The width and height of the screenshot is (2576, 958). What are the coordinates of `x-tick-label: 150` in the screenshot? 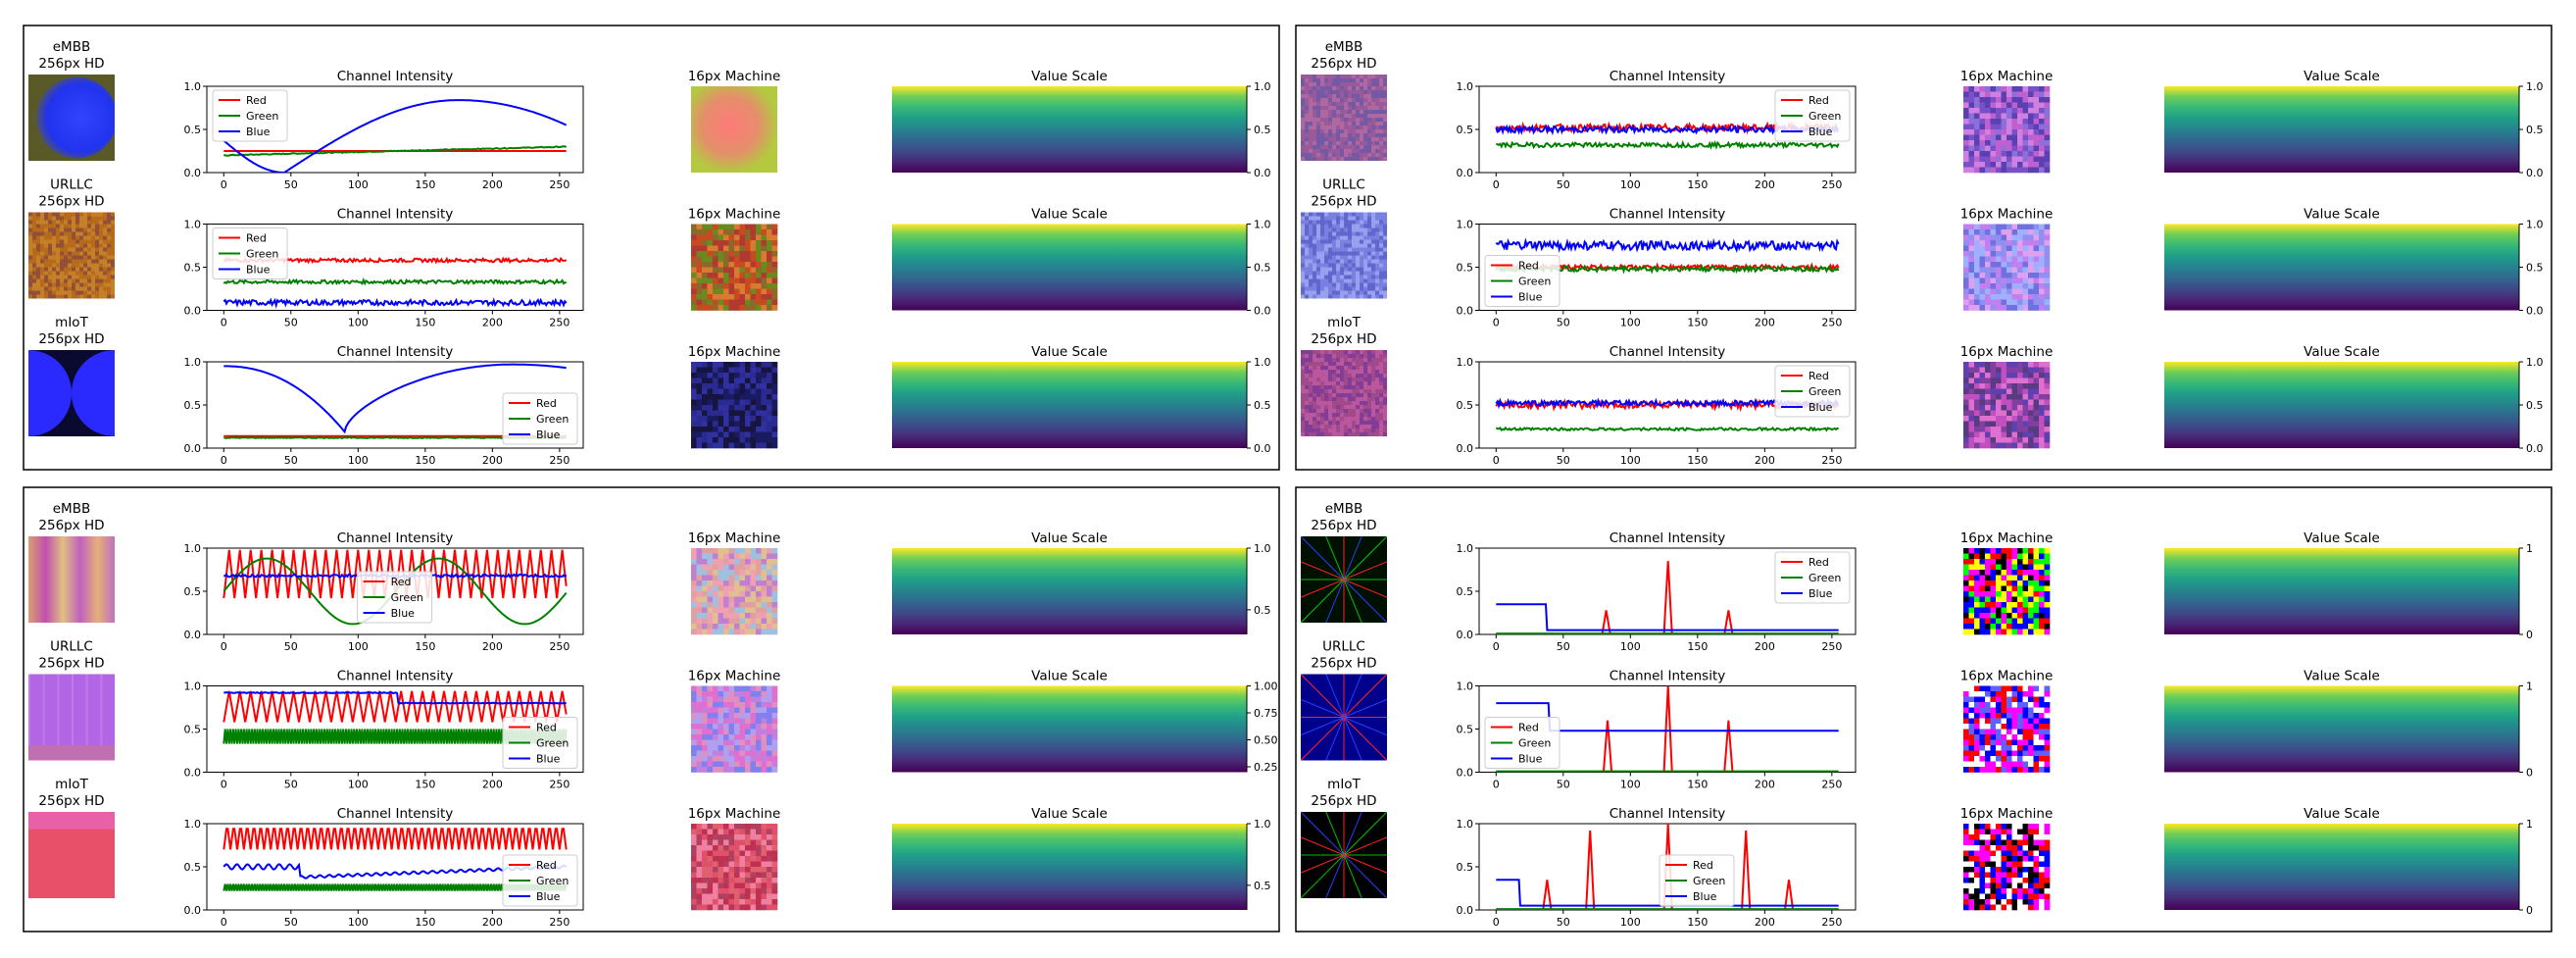 It's located at (425, 184).